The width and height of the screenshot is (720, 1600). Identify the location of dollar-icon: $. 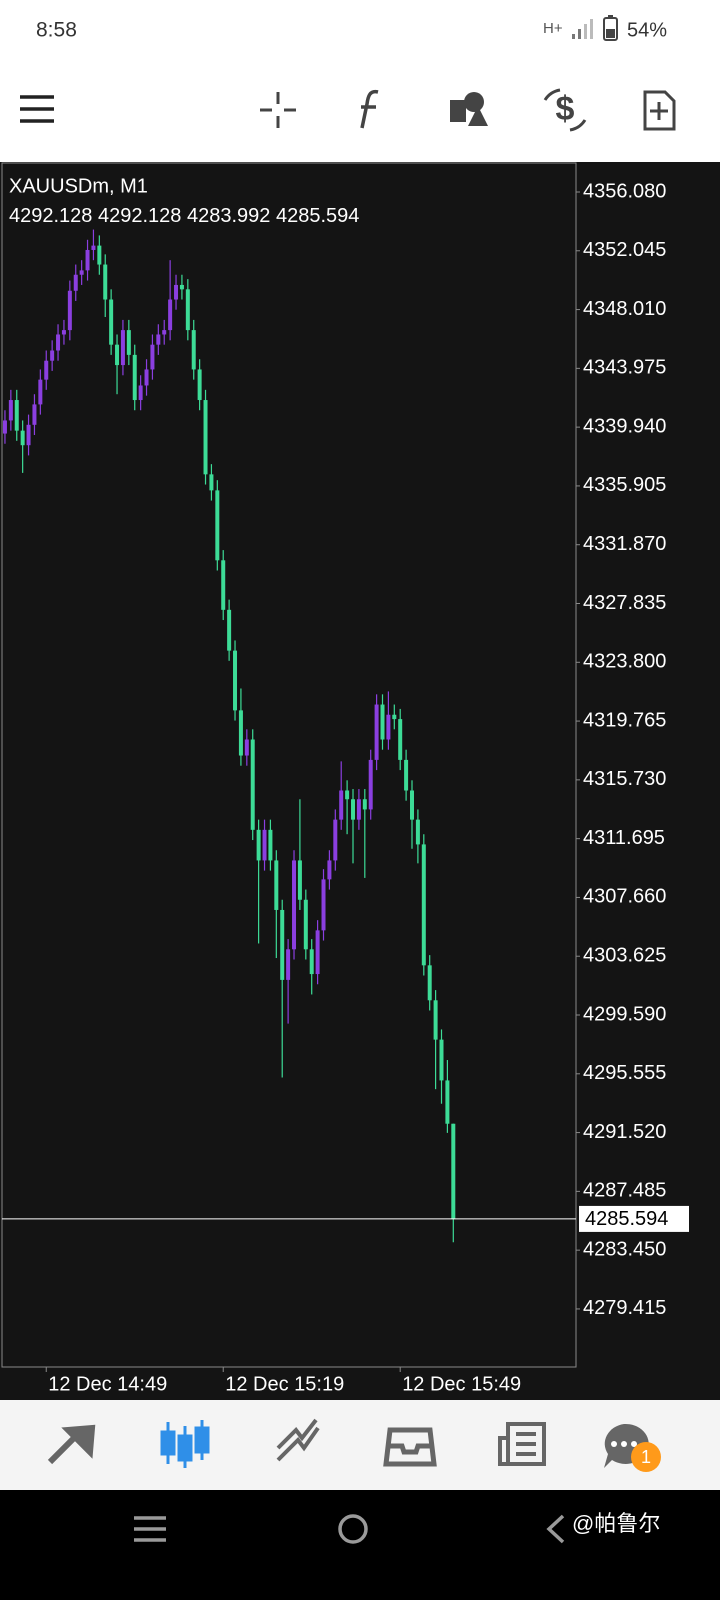
(565, 109).